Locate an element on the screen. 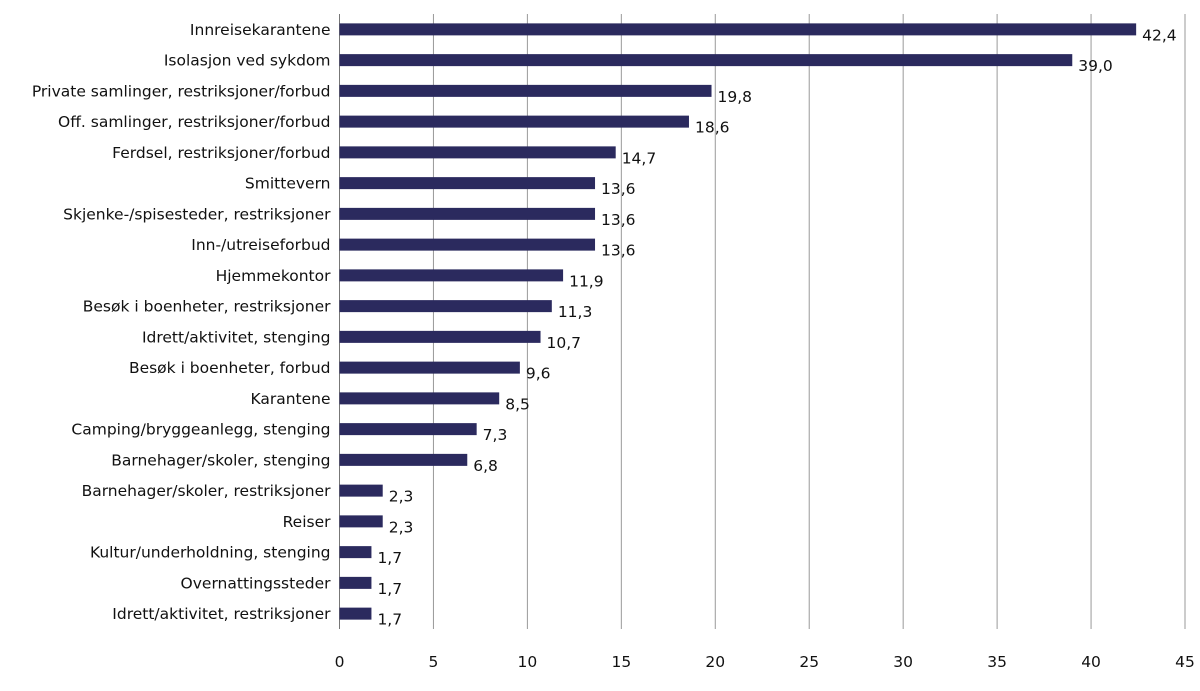 The width and height of the screenshot is (1200, 691). category-label: Camping/bryggeanlegg, stenging is located at coordinates (200, 430).